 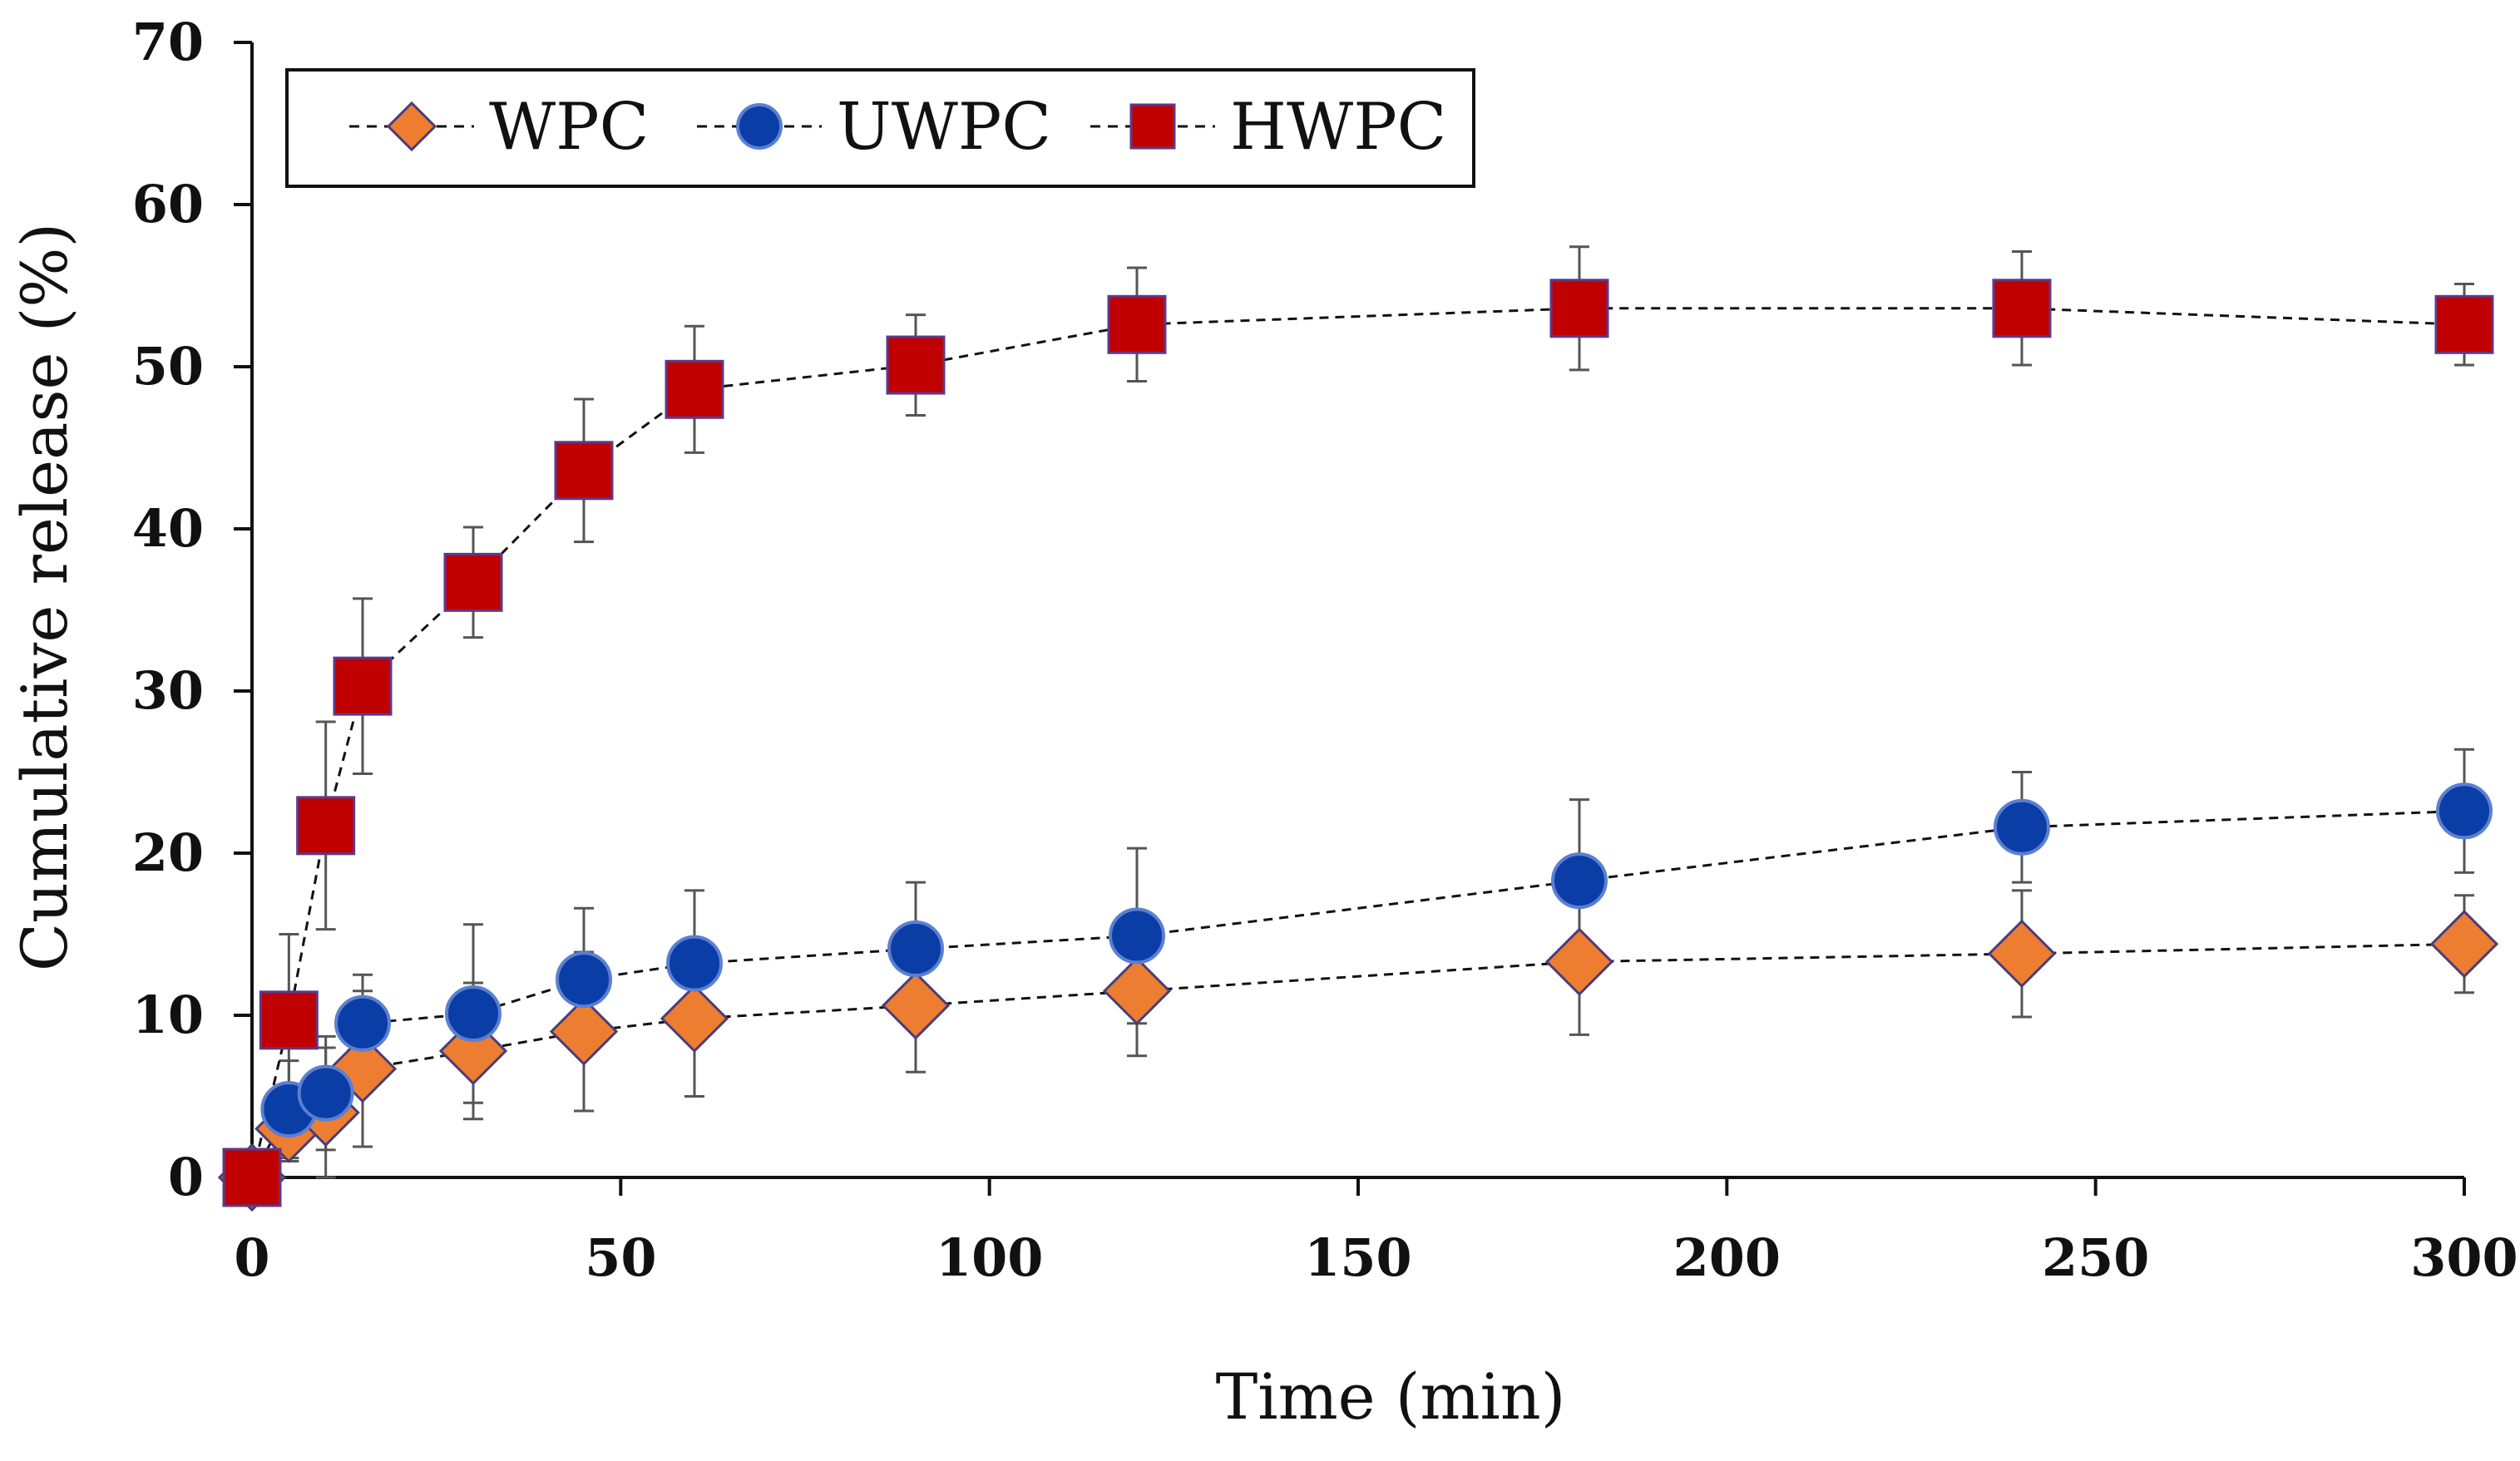 What do you see at coordinates (1152, 127) in the screenshot?
I see `legend-marker-hwpc` at bounding box center [1152, 127].